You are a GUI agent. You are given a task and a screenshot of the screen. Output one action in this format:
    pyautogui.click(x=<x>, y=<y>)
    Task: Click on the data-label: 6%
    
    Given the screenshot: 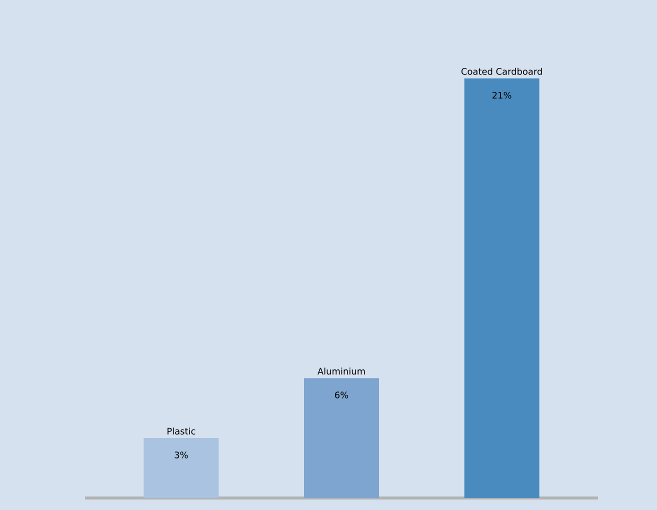 What is the action you would take?
    pyautogui.click(x=341, y=395)
    